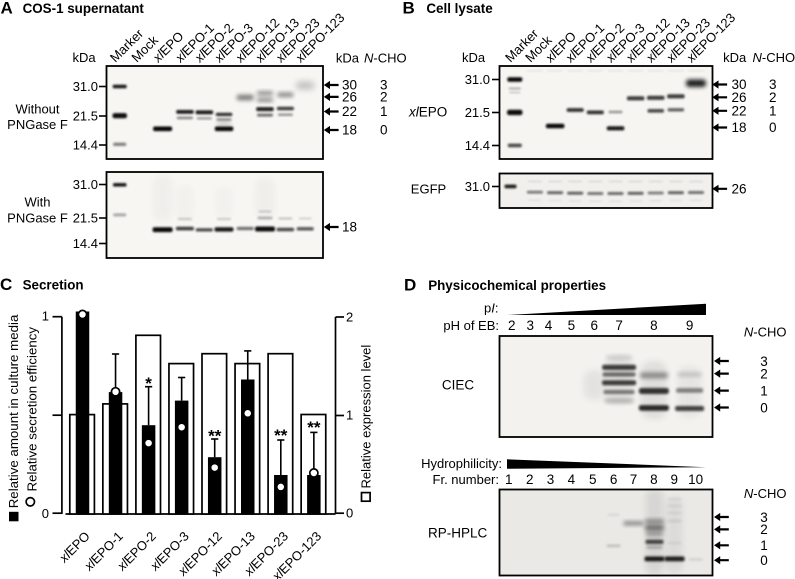  What do you see at coordinates (471, 325) in the screenshot?
I see `svg-text: pH of EB:` at bounding box center [471, 325].